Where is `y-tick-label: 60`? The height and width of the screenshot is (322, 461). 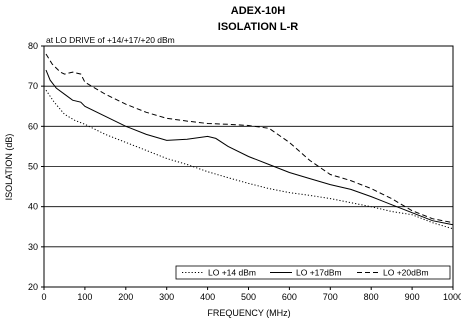
y-tick-label: 60 is located at coordinates (33, 126).